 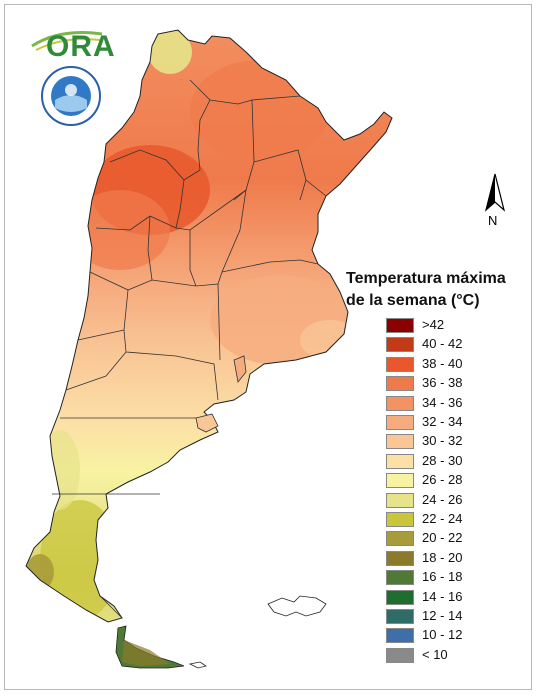 What do you see at coordinates (257, 632) in the screenshot?
I see `malvinas-islands` at bounding box center [257, 632].